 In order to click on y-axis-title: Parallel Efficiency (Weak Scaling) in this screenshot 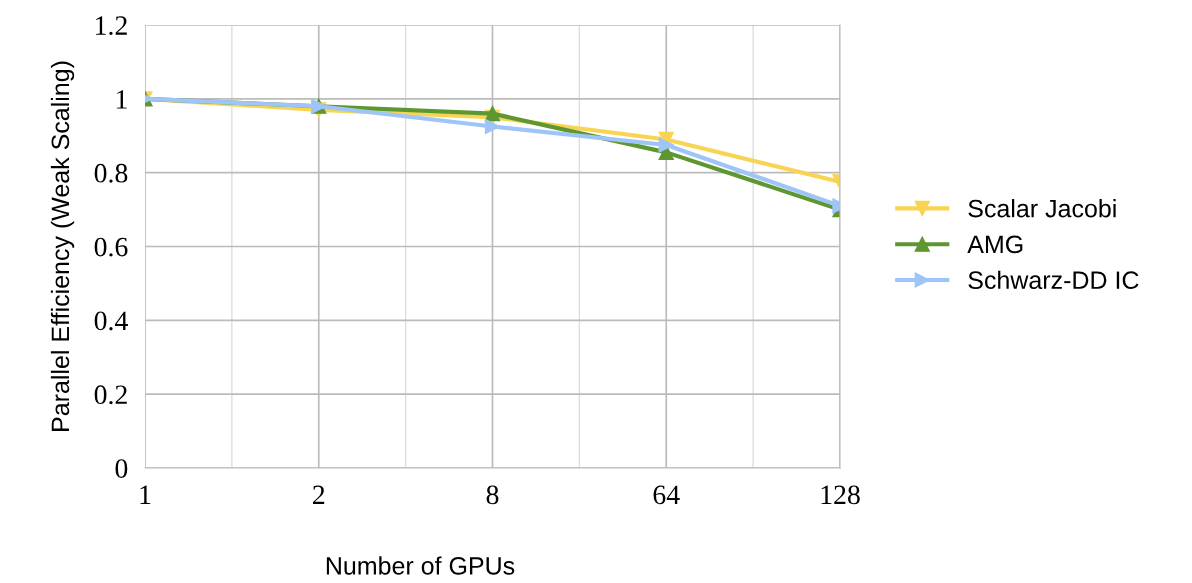, I will do `click(62, 246)`.